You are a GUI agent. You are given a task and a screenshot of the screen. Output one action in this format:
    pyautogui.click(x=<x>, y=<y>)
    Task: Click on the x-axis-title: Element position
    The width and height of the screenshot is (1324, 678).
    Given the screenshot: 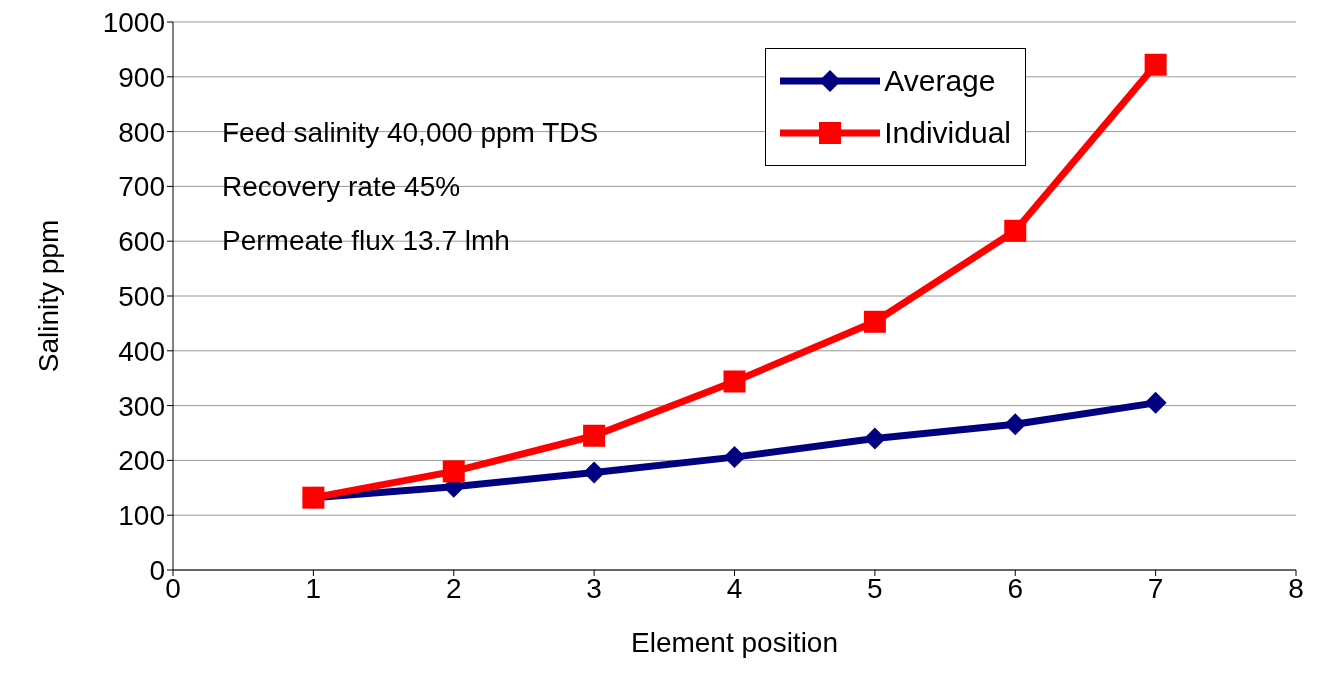 What is the action you would take?
    pyautogui.click(x=734, y=642)
    